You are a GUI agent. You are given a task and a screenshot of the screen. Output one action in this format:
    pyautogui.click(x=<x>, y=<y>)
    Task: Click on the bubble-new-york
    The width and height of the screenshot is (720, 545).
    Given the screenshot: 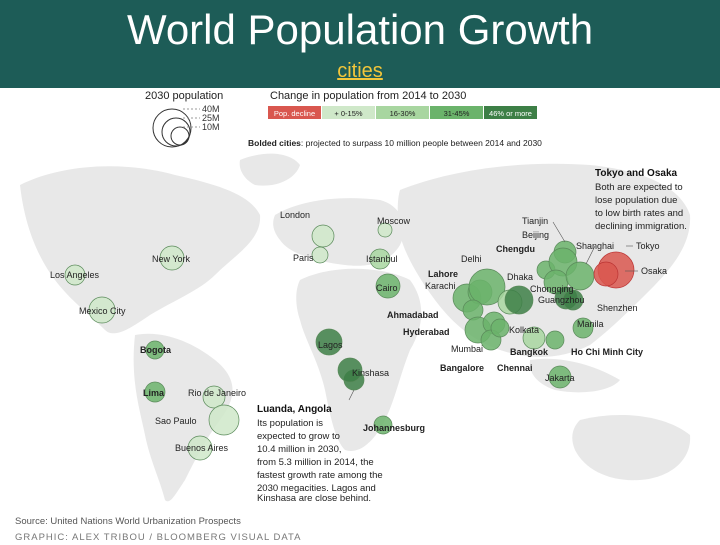 What is the action you would take?
    pyautogui.click(x=172, y=258)
    